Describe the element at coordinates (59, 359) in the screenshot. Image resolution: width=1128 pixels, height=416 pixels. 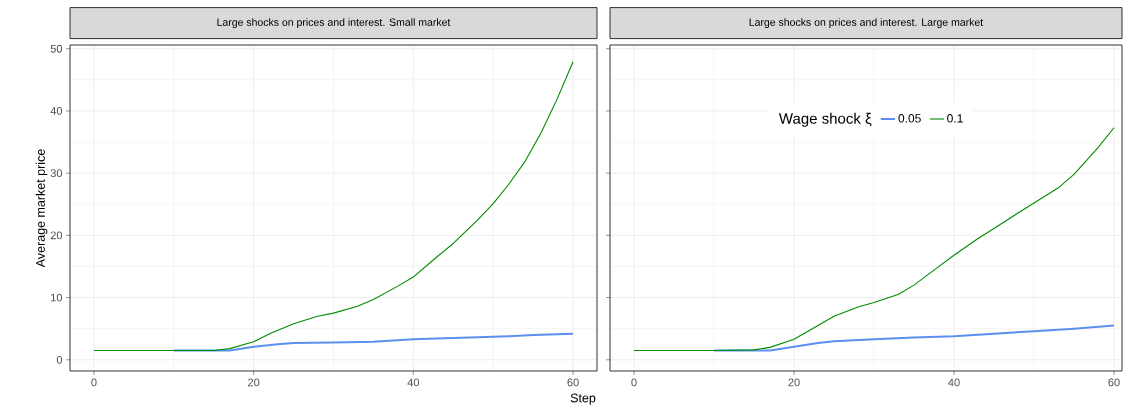
I see `y-tick-label: 0` at that location.